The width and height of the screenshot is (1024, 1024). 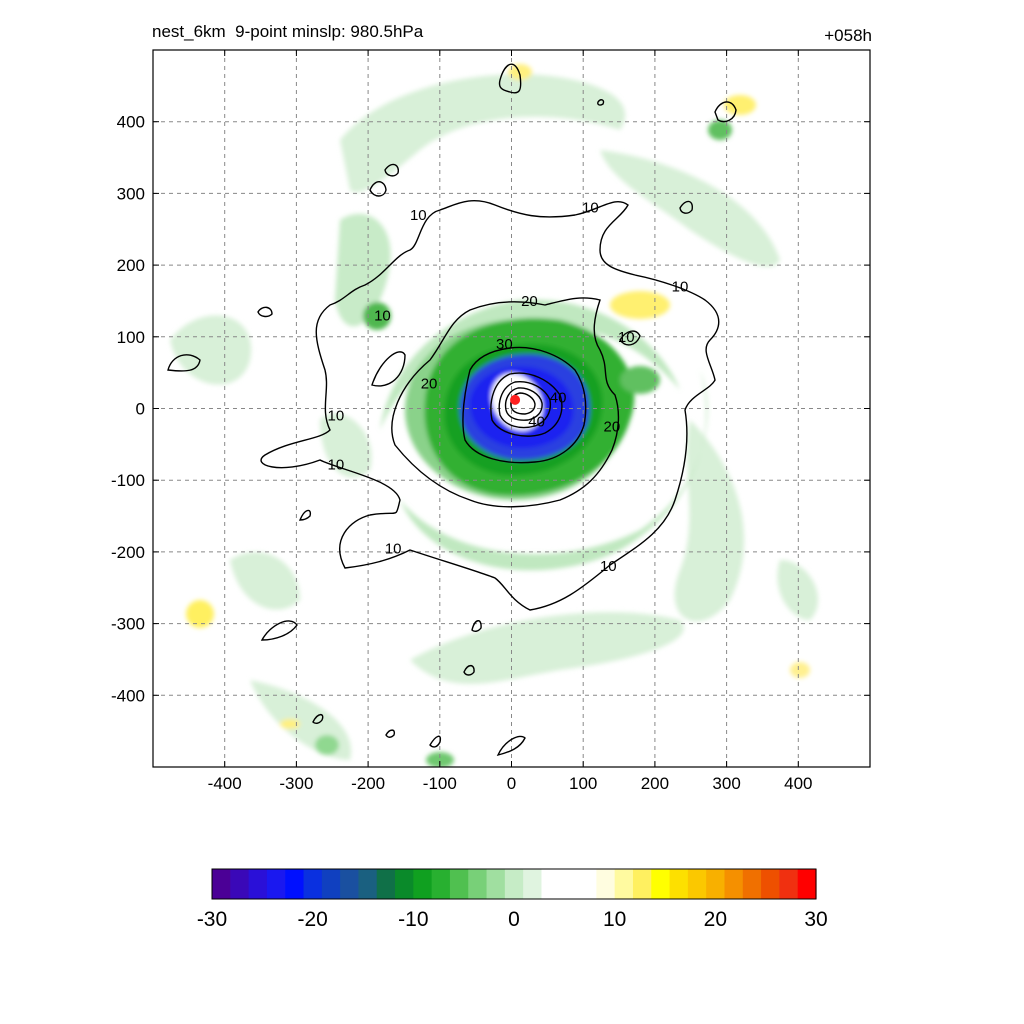 What do you see at coordinates (515, 399) in the screenshot?
I see `storm-center-marker` at bounding box center [515, 399].